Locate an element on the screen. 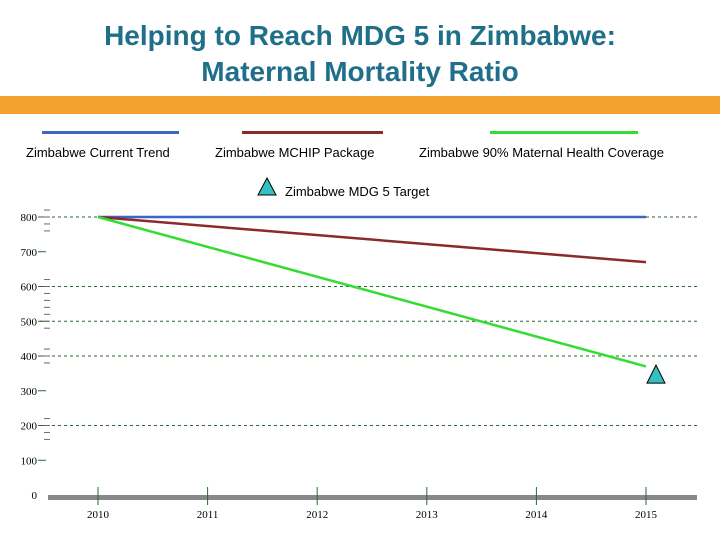 The height and width of the screenshot is (540, 720). legend-label-target: Zimbabwe MDG 5 Target is located at coordinates (357, 191).